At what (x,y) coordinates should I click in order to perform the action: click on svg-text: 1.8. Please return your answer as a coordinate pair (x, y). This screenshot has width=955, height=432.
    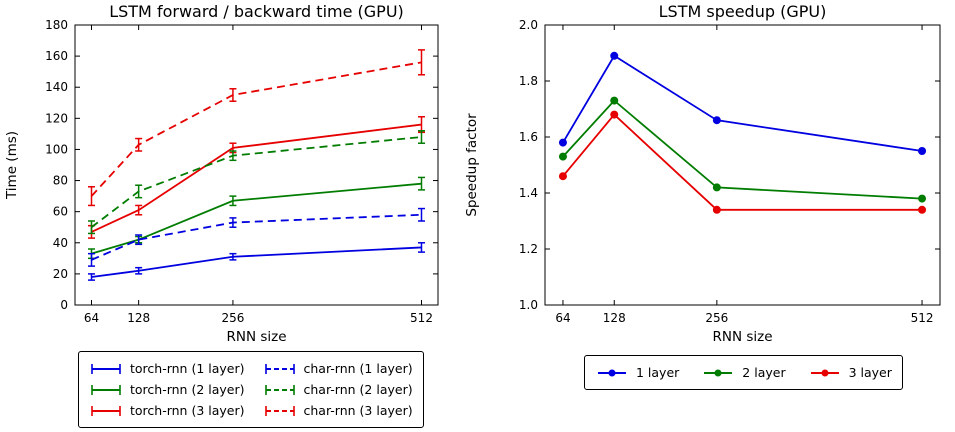
    Looking at the image, I should click on (528, 81).